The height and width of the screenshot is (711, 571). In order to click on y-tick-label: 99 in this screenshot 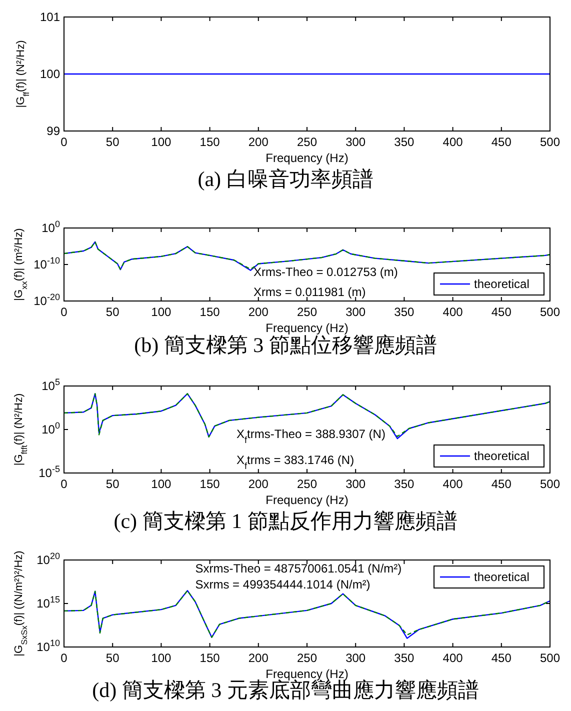, I will do `click(53, 131)`.